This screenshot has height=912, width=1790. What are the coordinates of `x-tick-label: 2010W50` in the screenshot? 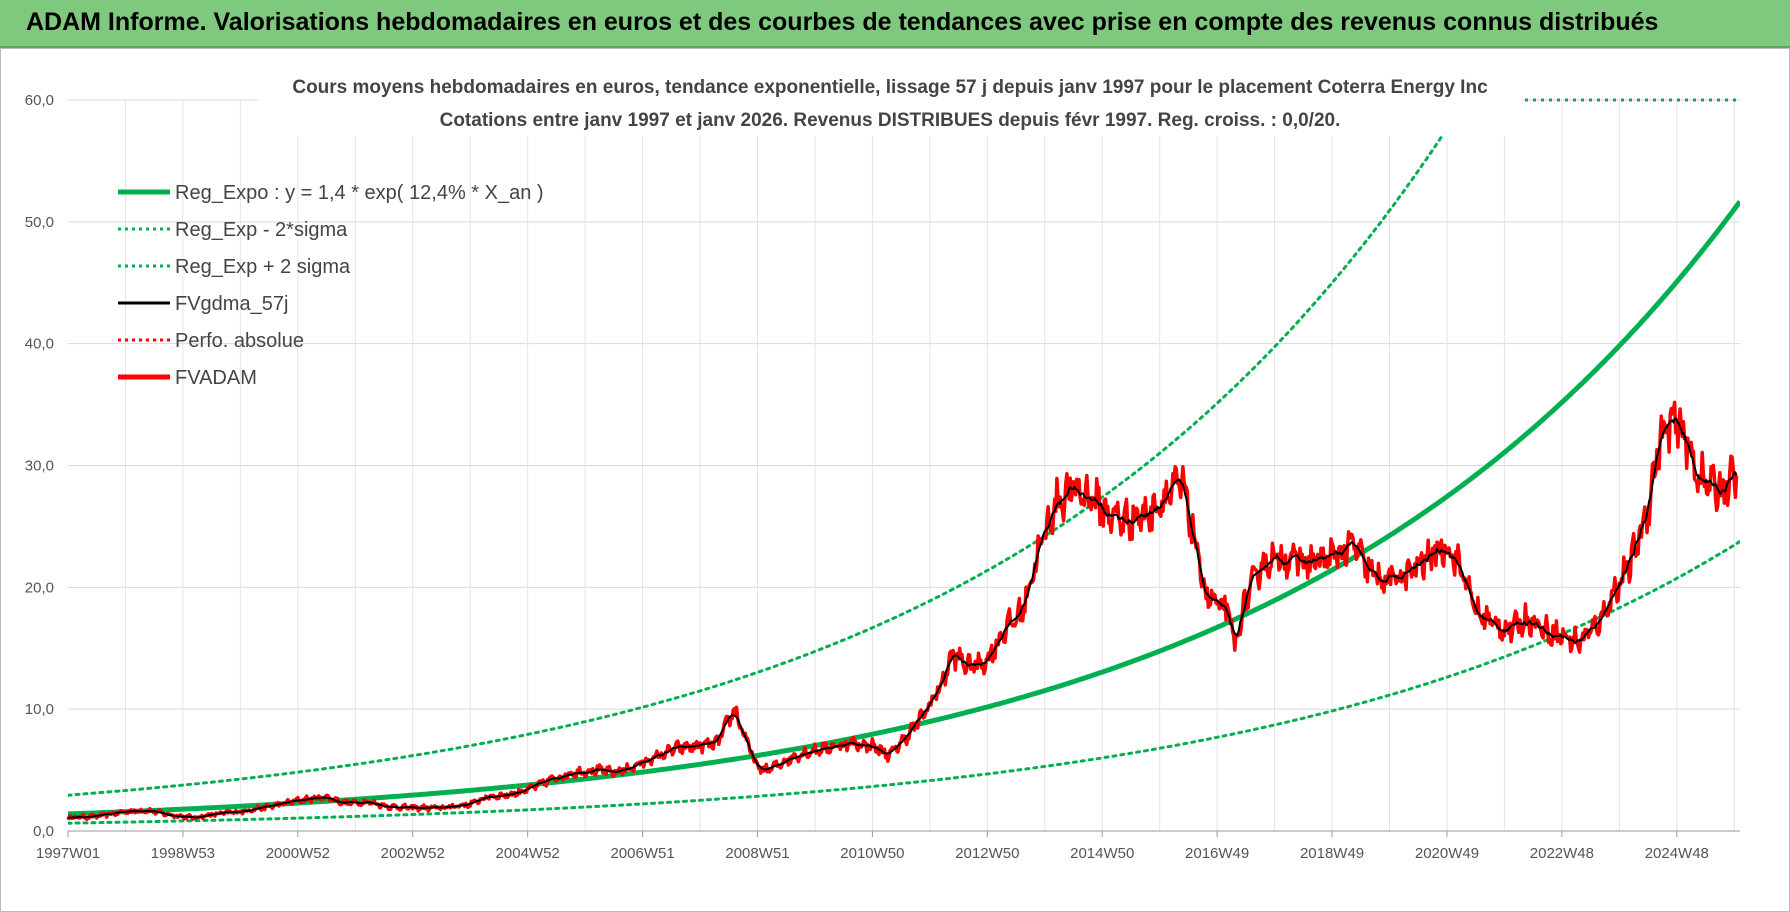 It's located at (872, 853).